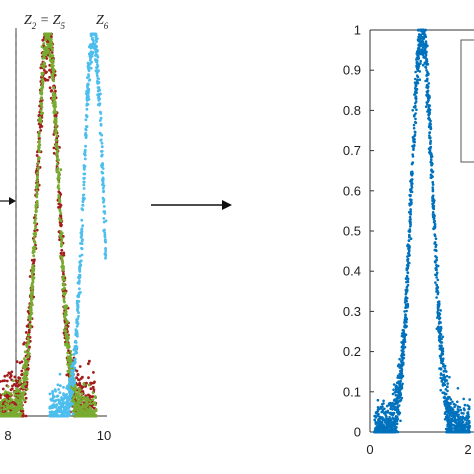  I want to click on y-tick-label: 0.7, so click(352, 150).